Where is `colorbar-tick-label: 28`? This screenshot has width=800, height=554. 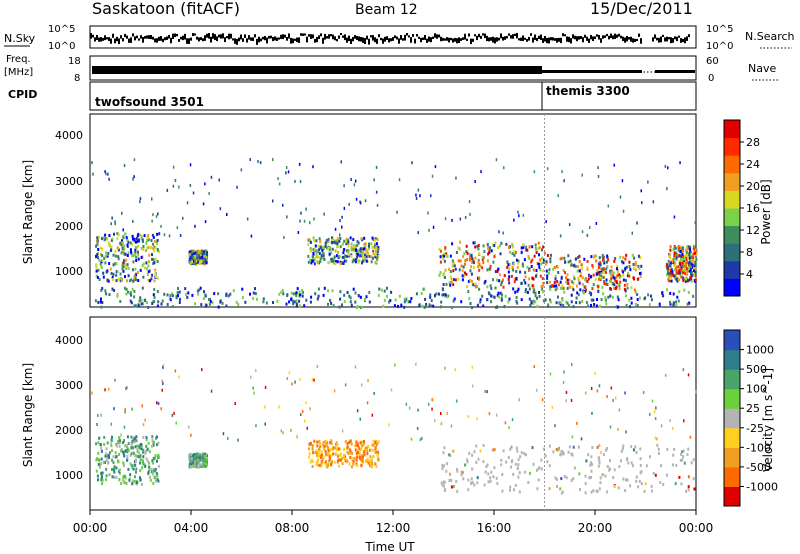
colorbar-tick-label: 28 is located at coordinates (753, 142).